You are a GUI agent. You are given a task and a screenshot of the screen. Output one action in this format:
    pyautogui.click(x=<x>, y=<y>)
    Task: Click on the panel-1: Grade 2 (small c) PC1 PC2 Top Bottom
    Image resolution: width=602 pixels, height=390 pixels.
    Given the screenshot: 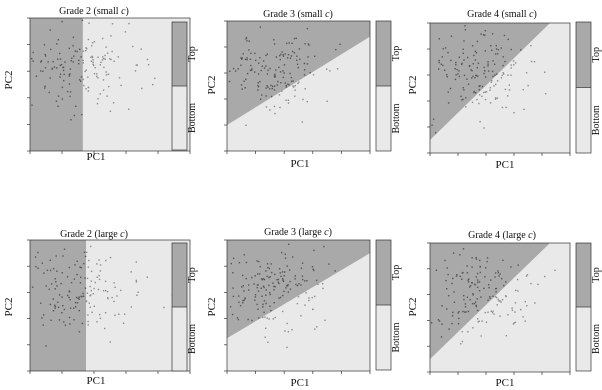 What is the action you would take?
    pyautogui.click(x=100, y=84)
    